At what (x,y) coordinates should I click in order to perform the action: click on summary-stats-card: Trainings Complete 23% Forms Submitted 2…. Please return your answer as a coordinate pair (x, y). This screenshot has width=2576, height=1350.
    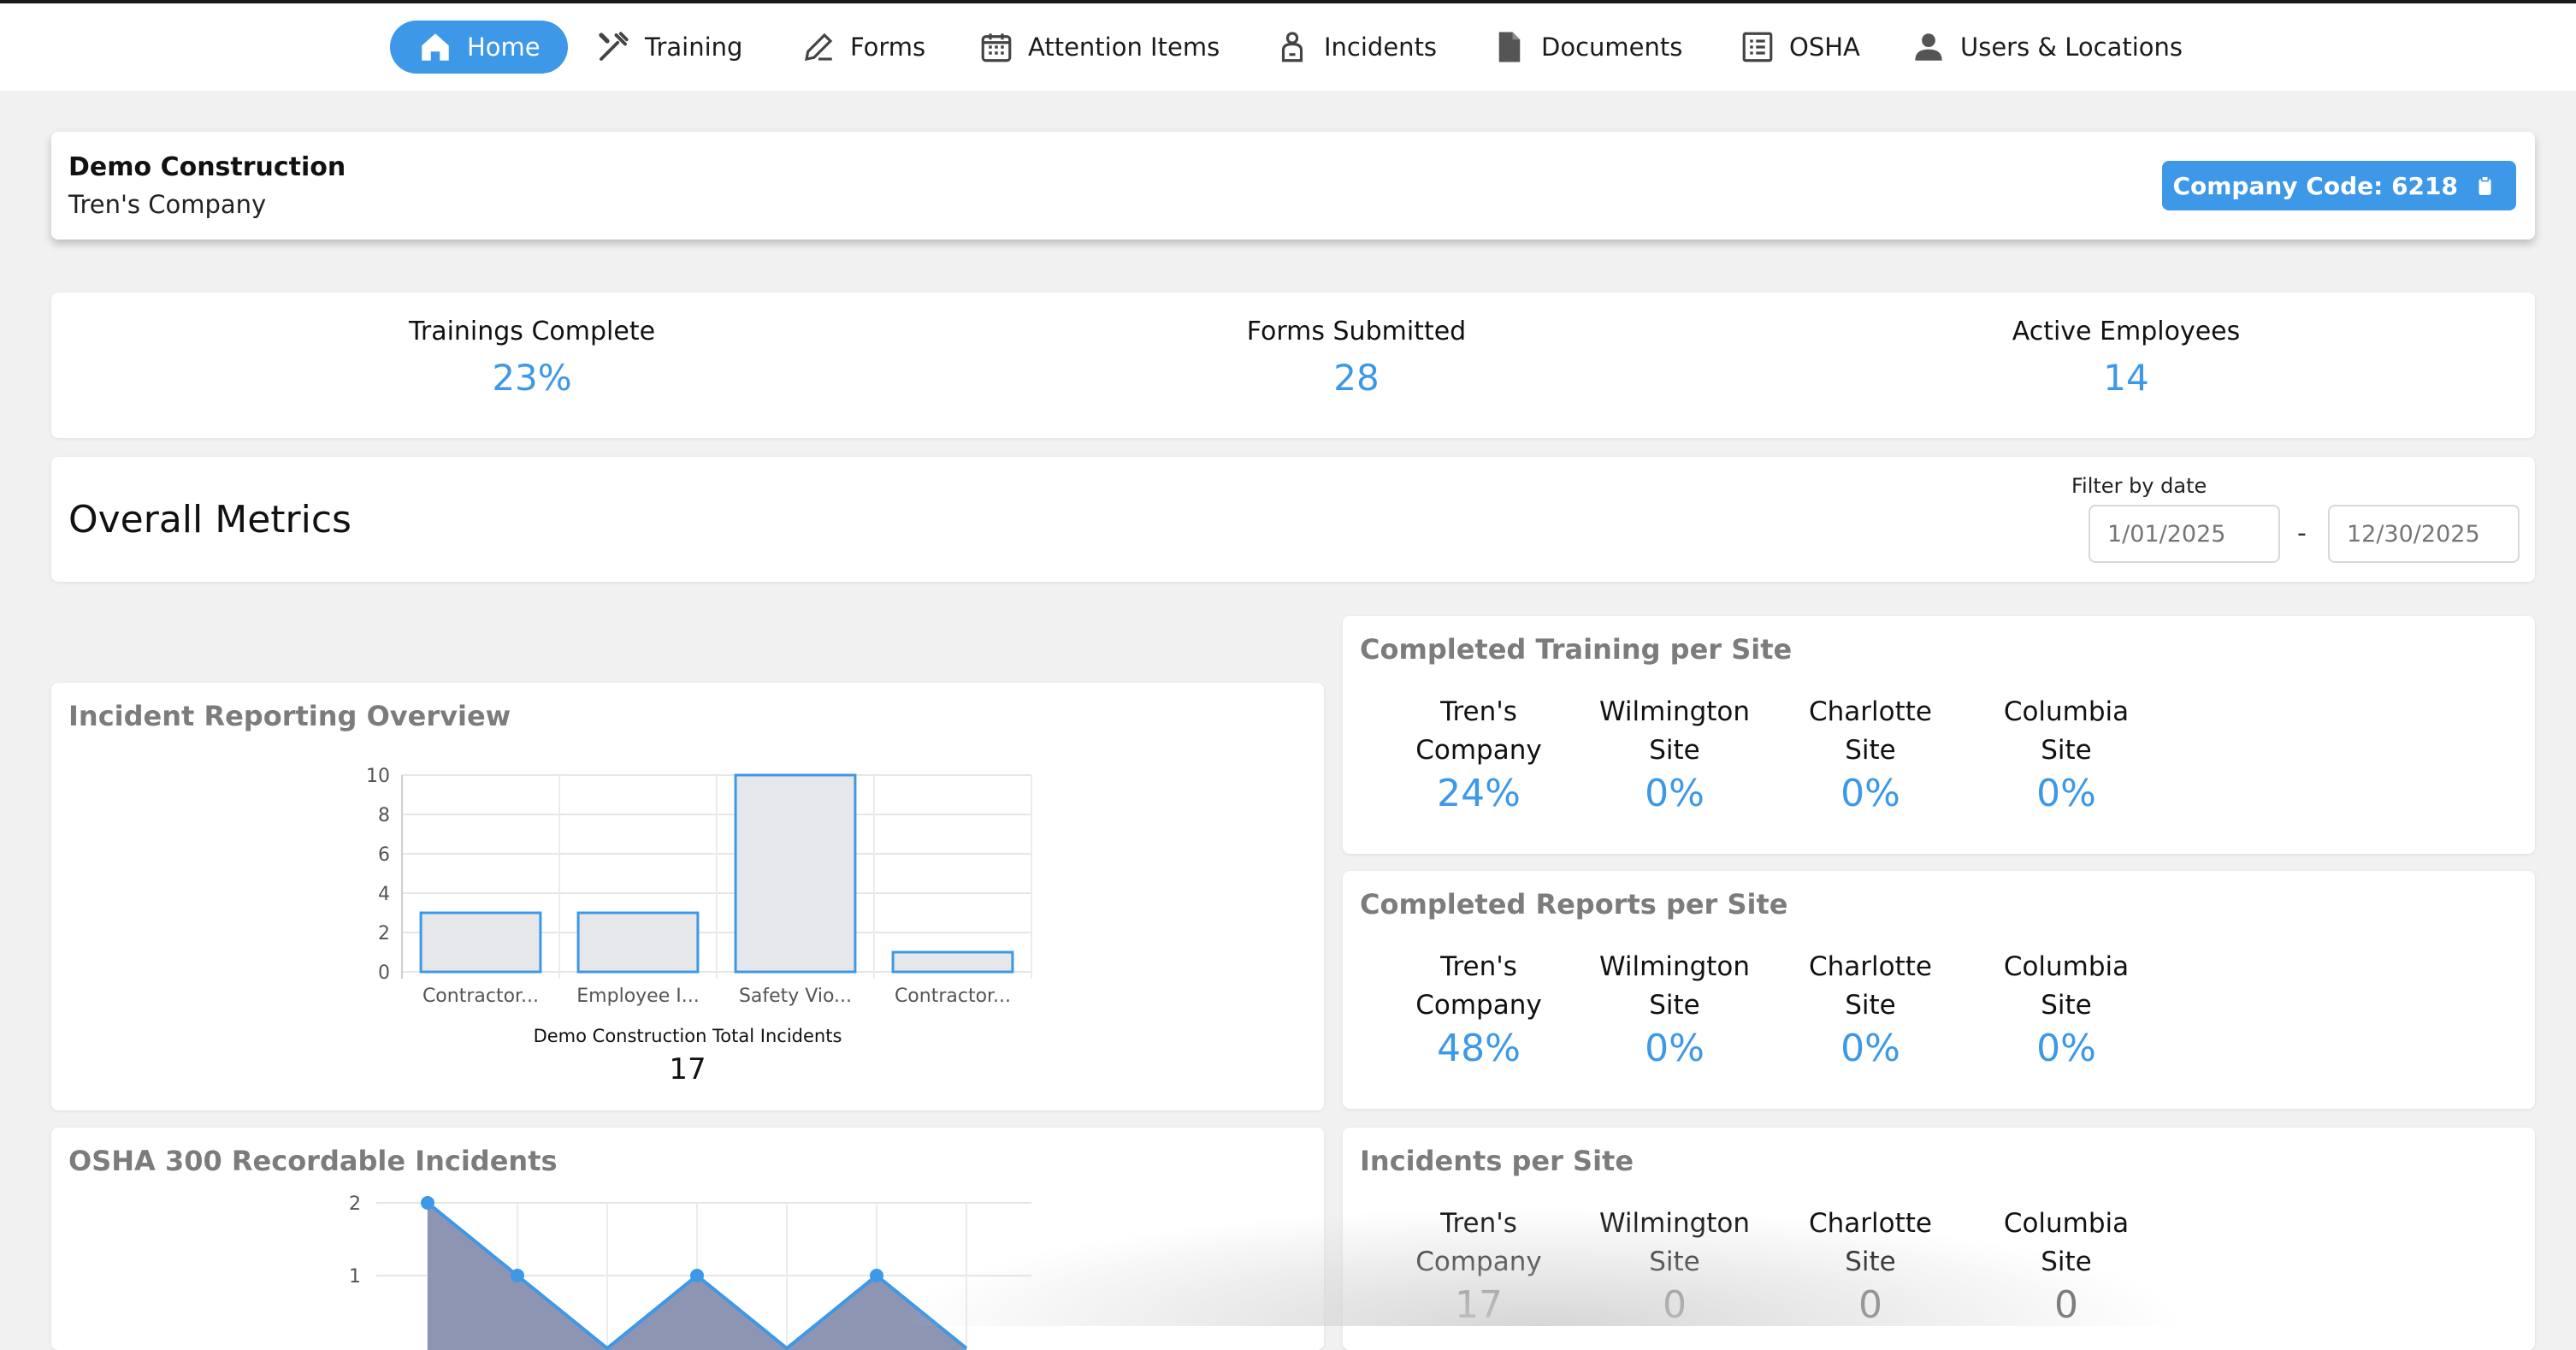
    Looking at the image, I should click on (1293, 365).